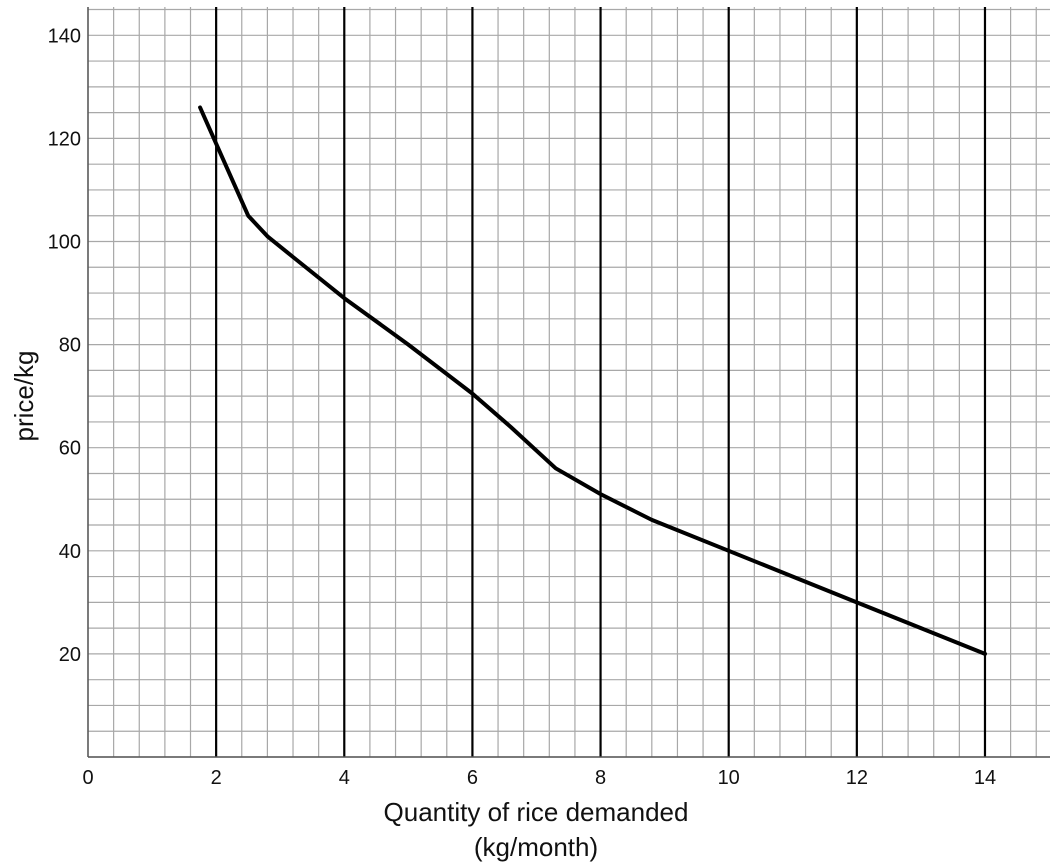  I want to click on x-tick-labels: 0 2 4 6 8 10 12 14, so click(539, 778).